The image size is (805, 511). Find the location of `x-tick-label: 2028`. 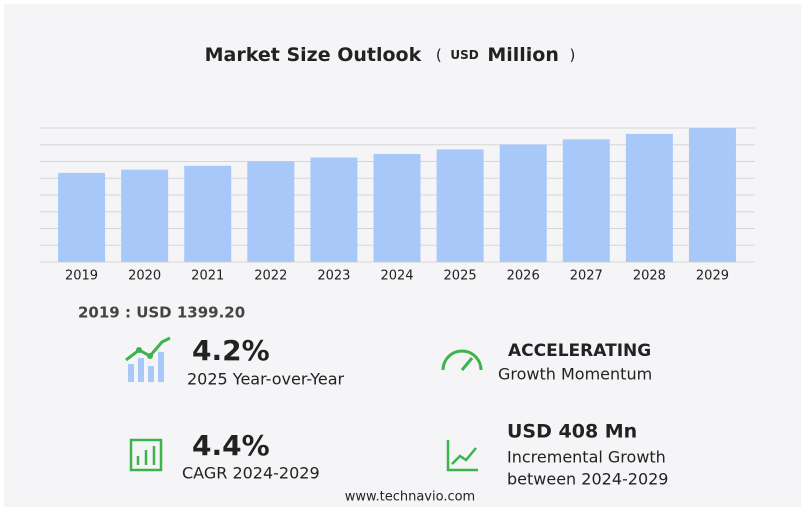

x-tick-label: 2028 is located at coordinates (649, 276).